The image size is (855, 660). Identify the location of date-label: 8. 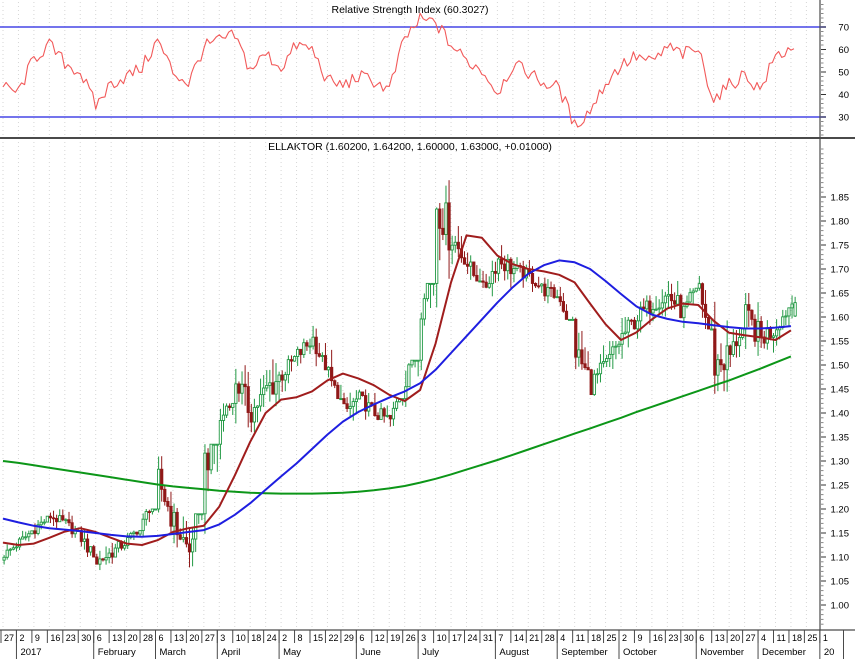
(300, 638).